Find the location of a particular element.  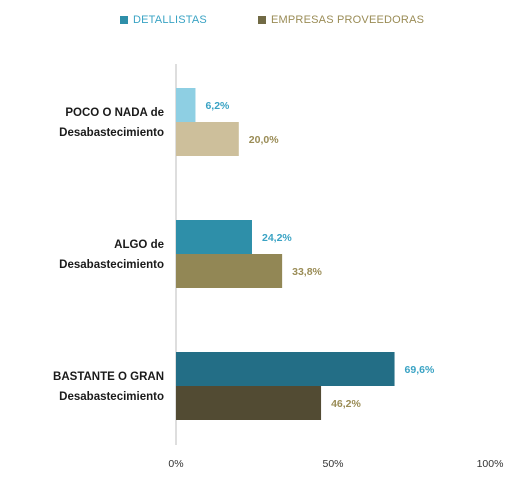

legend-label-detallistas: DETALLISTAS is located at coordinates (170, 20).